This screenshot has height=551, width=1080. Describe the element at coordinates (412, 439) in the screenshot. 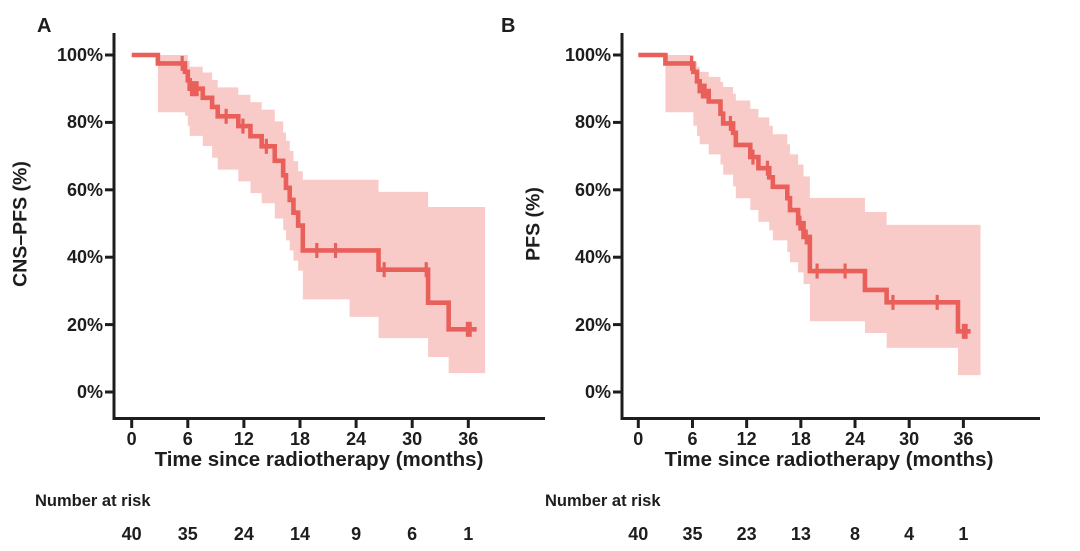

I see `panel-a-x-tick-label: 30` at that location.